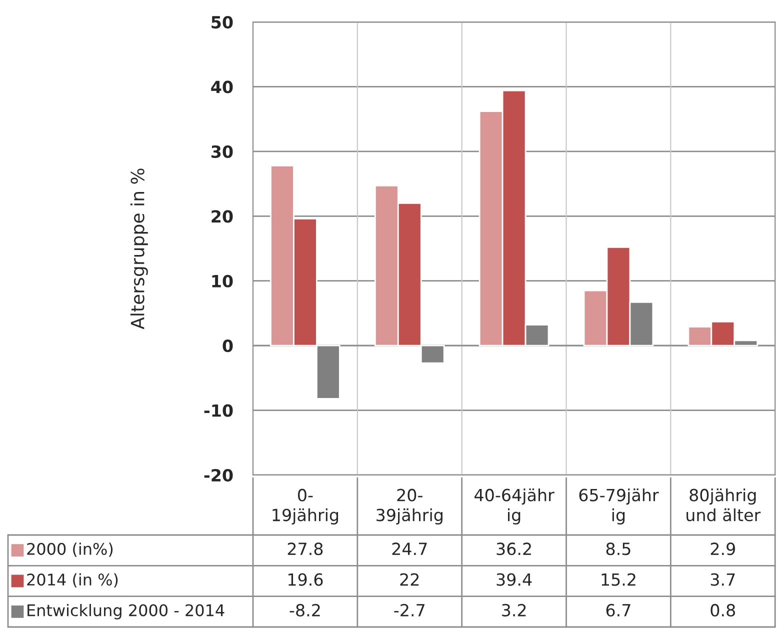 This screenshot has height=630, width=779. I want to click on y-tick-label: 50, so click(222, 22).